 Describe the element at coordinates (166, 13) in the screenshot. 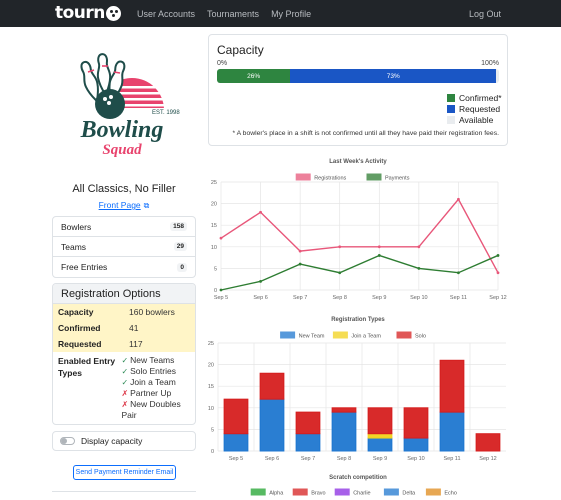

I see `nav-user-accounts: User Accounts` at that location.